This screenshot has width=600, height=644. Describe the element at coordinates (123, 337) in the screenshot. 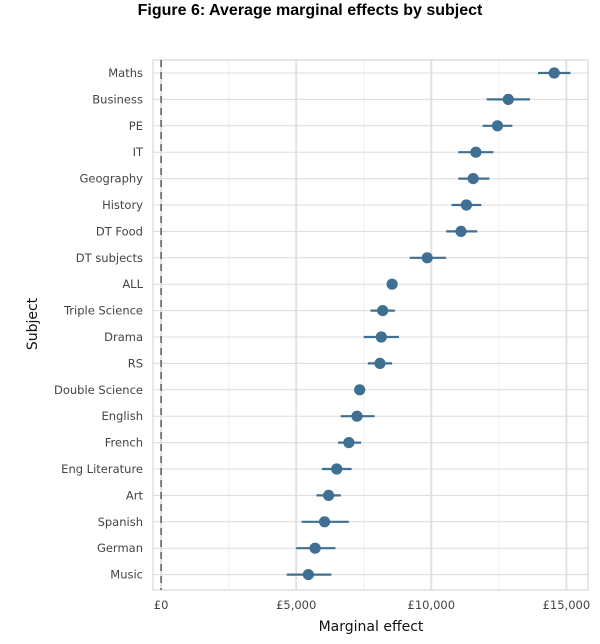

I see `y-tick-label: Drama` at that location.